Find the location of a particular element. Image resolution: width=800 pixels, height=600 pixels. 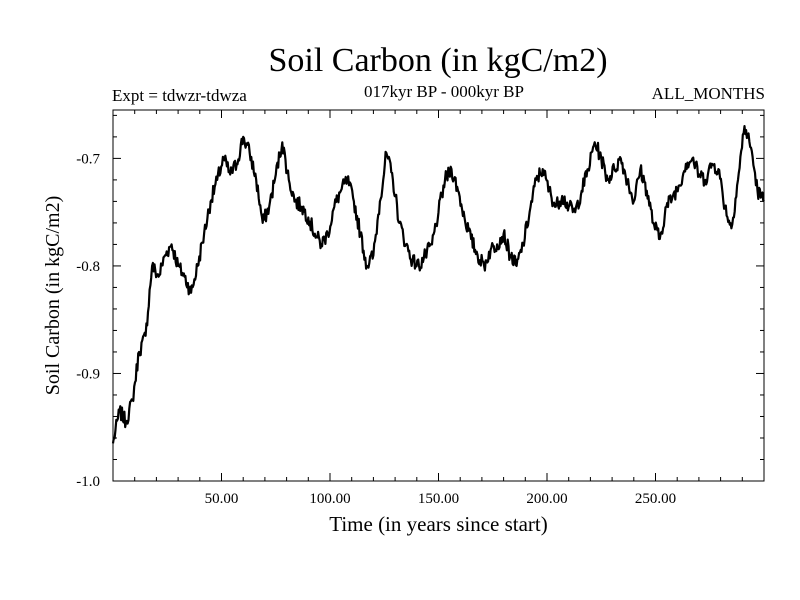

y-tick-label: -0.7 is located at coordinates (88, 159).